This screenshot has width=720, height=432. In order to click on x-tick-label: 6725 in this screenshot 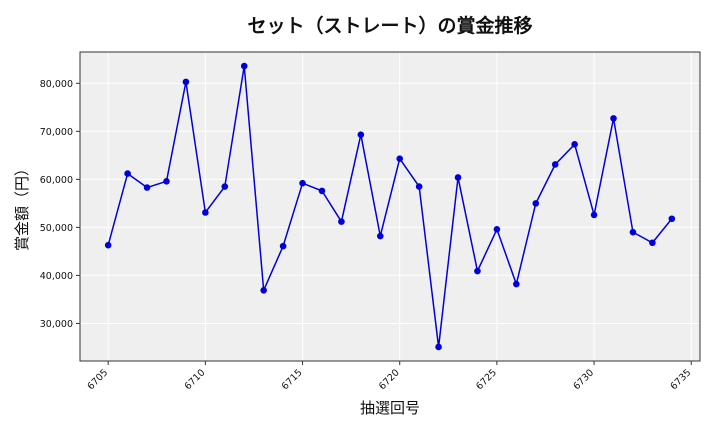, I will do `click(486, 379)`.